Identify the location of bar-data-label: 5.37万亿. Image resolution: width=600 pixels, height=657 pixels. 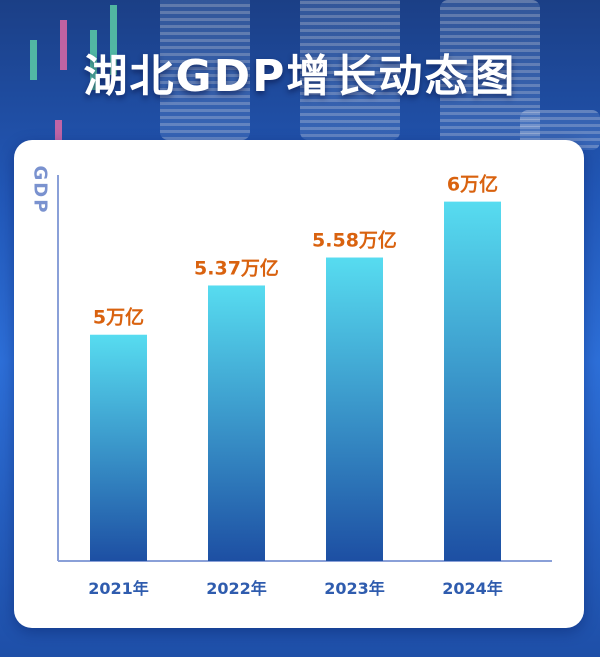
(236, 267).